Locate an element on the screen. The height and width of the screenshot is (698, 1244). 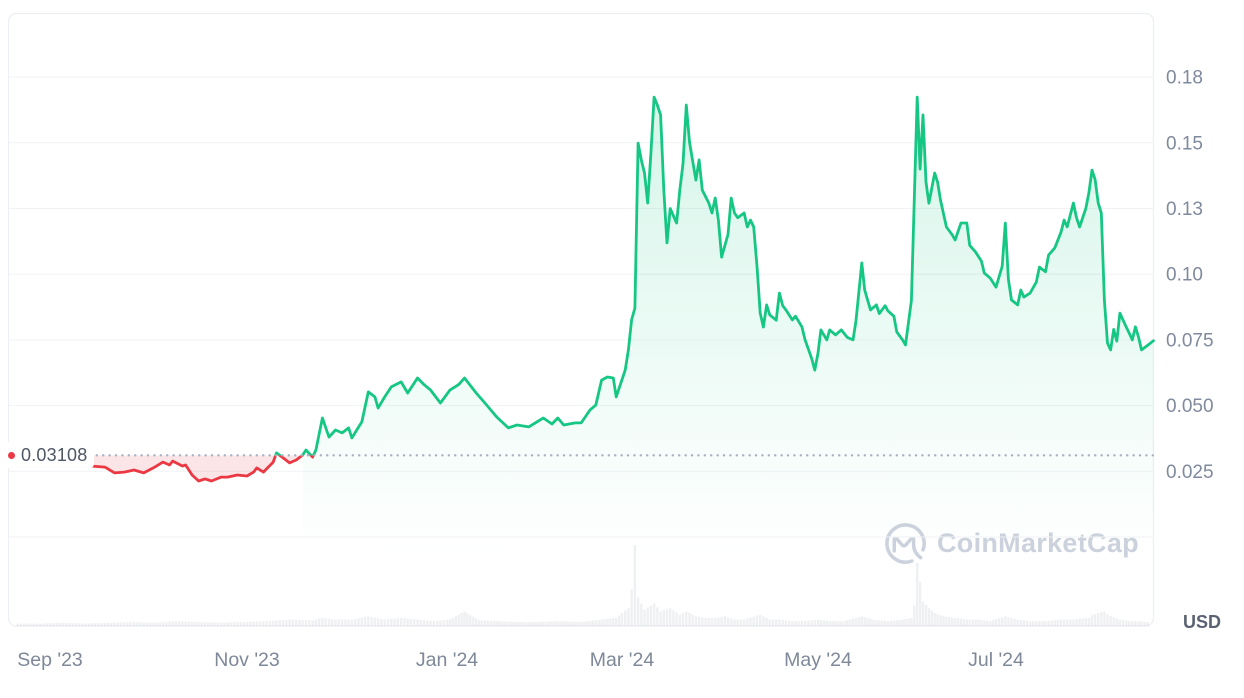
y-tick-label: 0.050 is located at coordinates (1190, 406).